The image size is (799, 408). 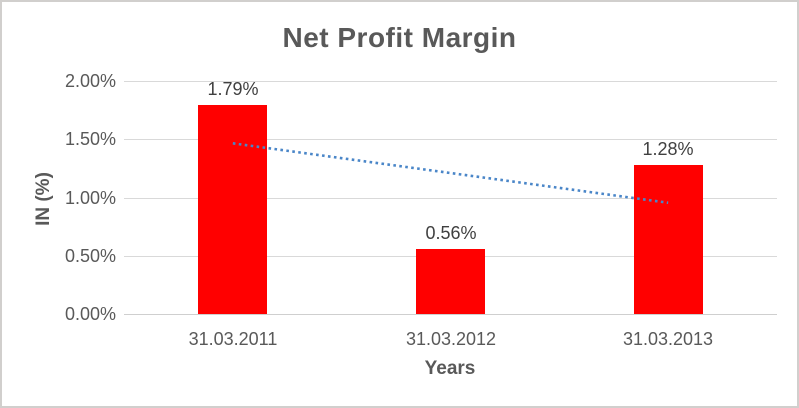 What do you see at coordinates (451, 233) in the screenshot?
I see `data-label: 0.56%` at bounding box center [451, 233].